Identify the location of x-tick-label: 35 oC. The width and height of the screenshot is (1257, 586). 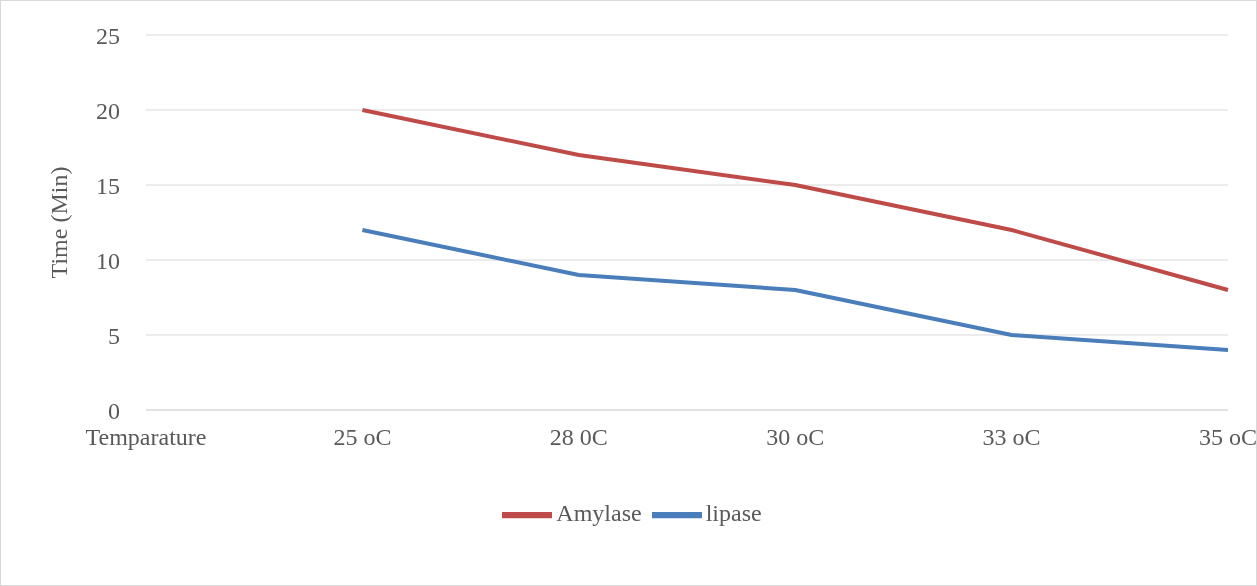
(1227, 437).